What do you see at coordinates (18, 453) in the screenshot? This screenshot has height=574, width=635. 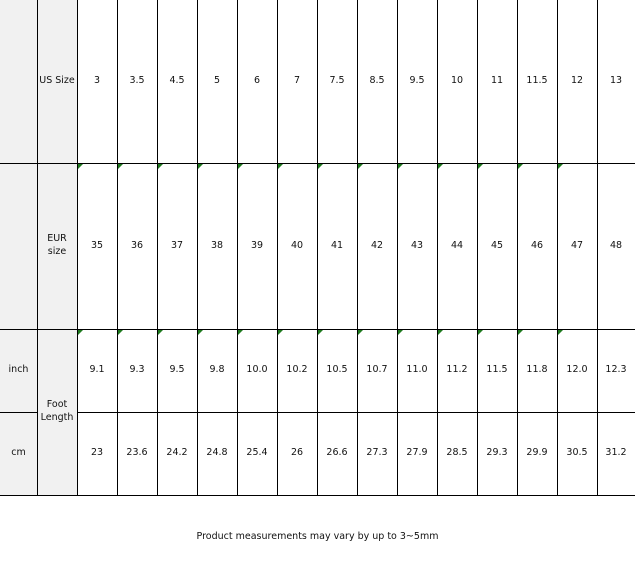 I see `row-label-3: cm` at bounding box center [18, 453].